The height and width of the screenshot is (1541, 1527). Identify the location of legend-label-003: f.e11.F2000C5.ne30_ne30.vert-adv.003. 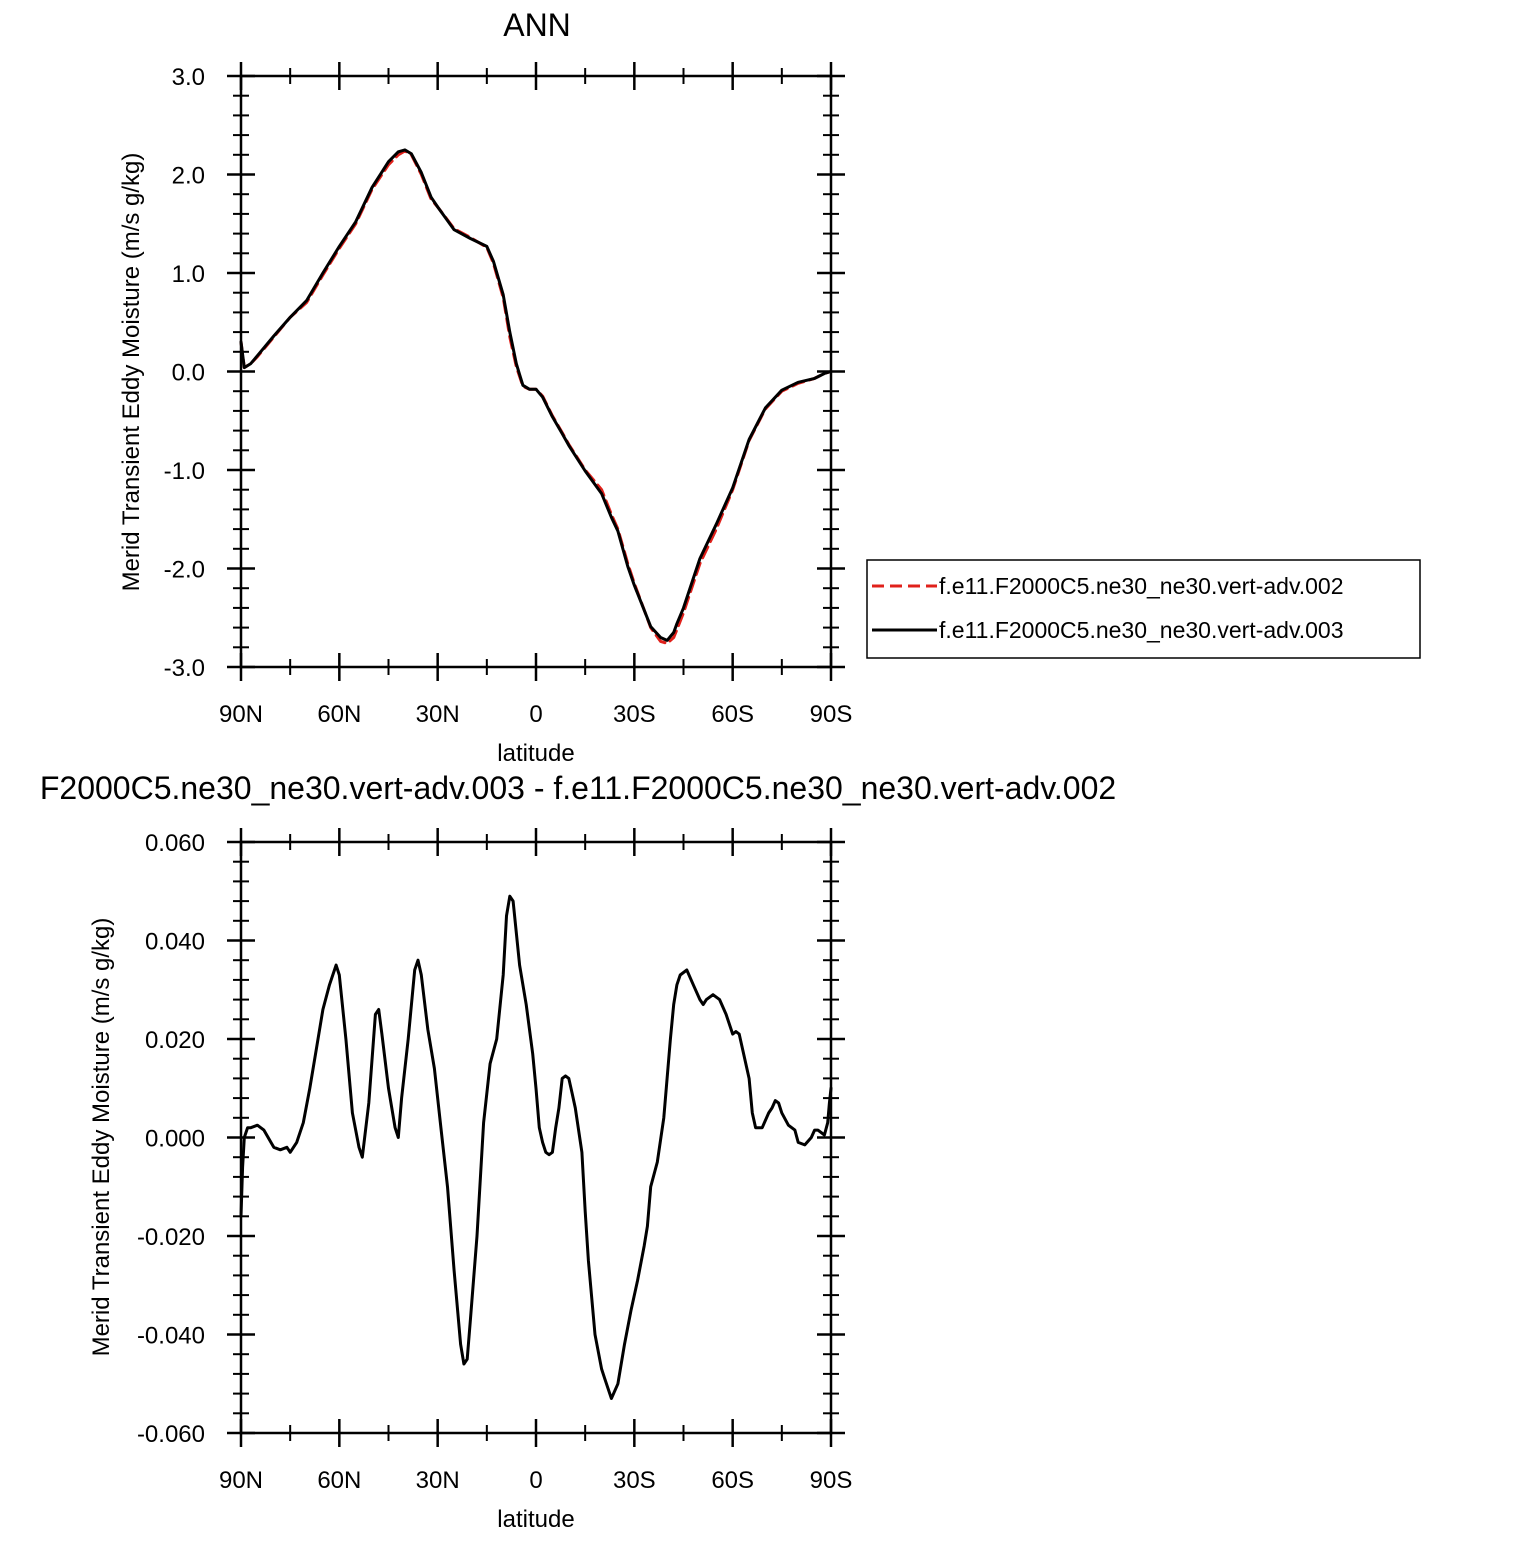
(1141, 630).